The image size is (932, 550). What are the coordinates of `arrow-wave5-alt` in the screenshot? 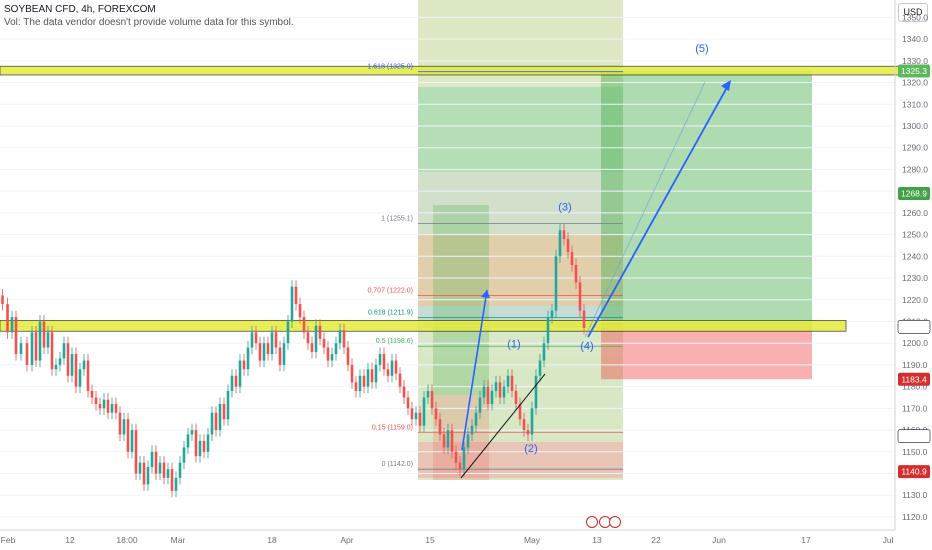 It's located at (645, 209).